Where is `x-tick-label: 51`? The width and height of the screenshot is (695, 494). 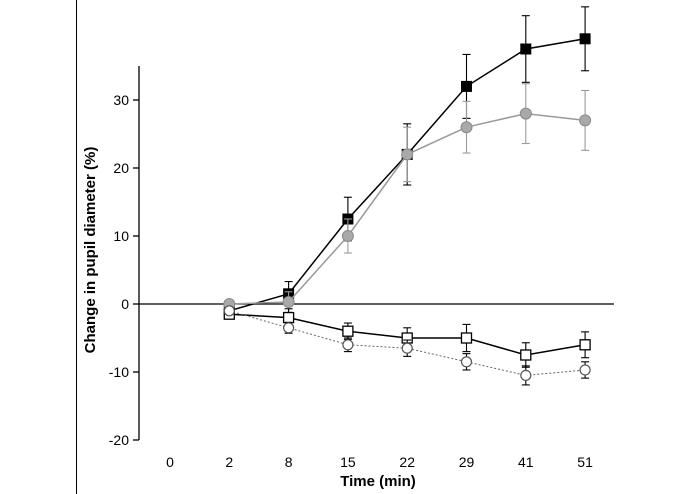
x-tick-label: 51 is located at coordinates (585, 462).